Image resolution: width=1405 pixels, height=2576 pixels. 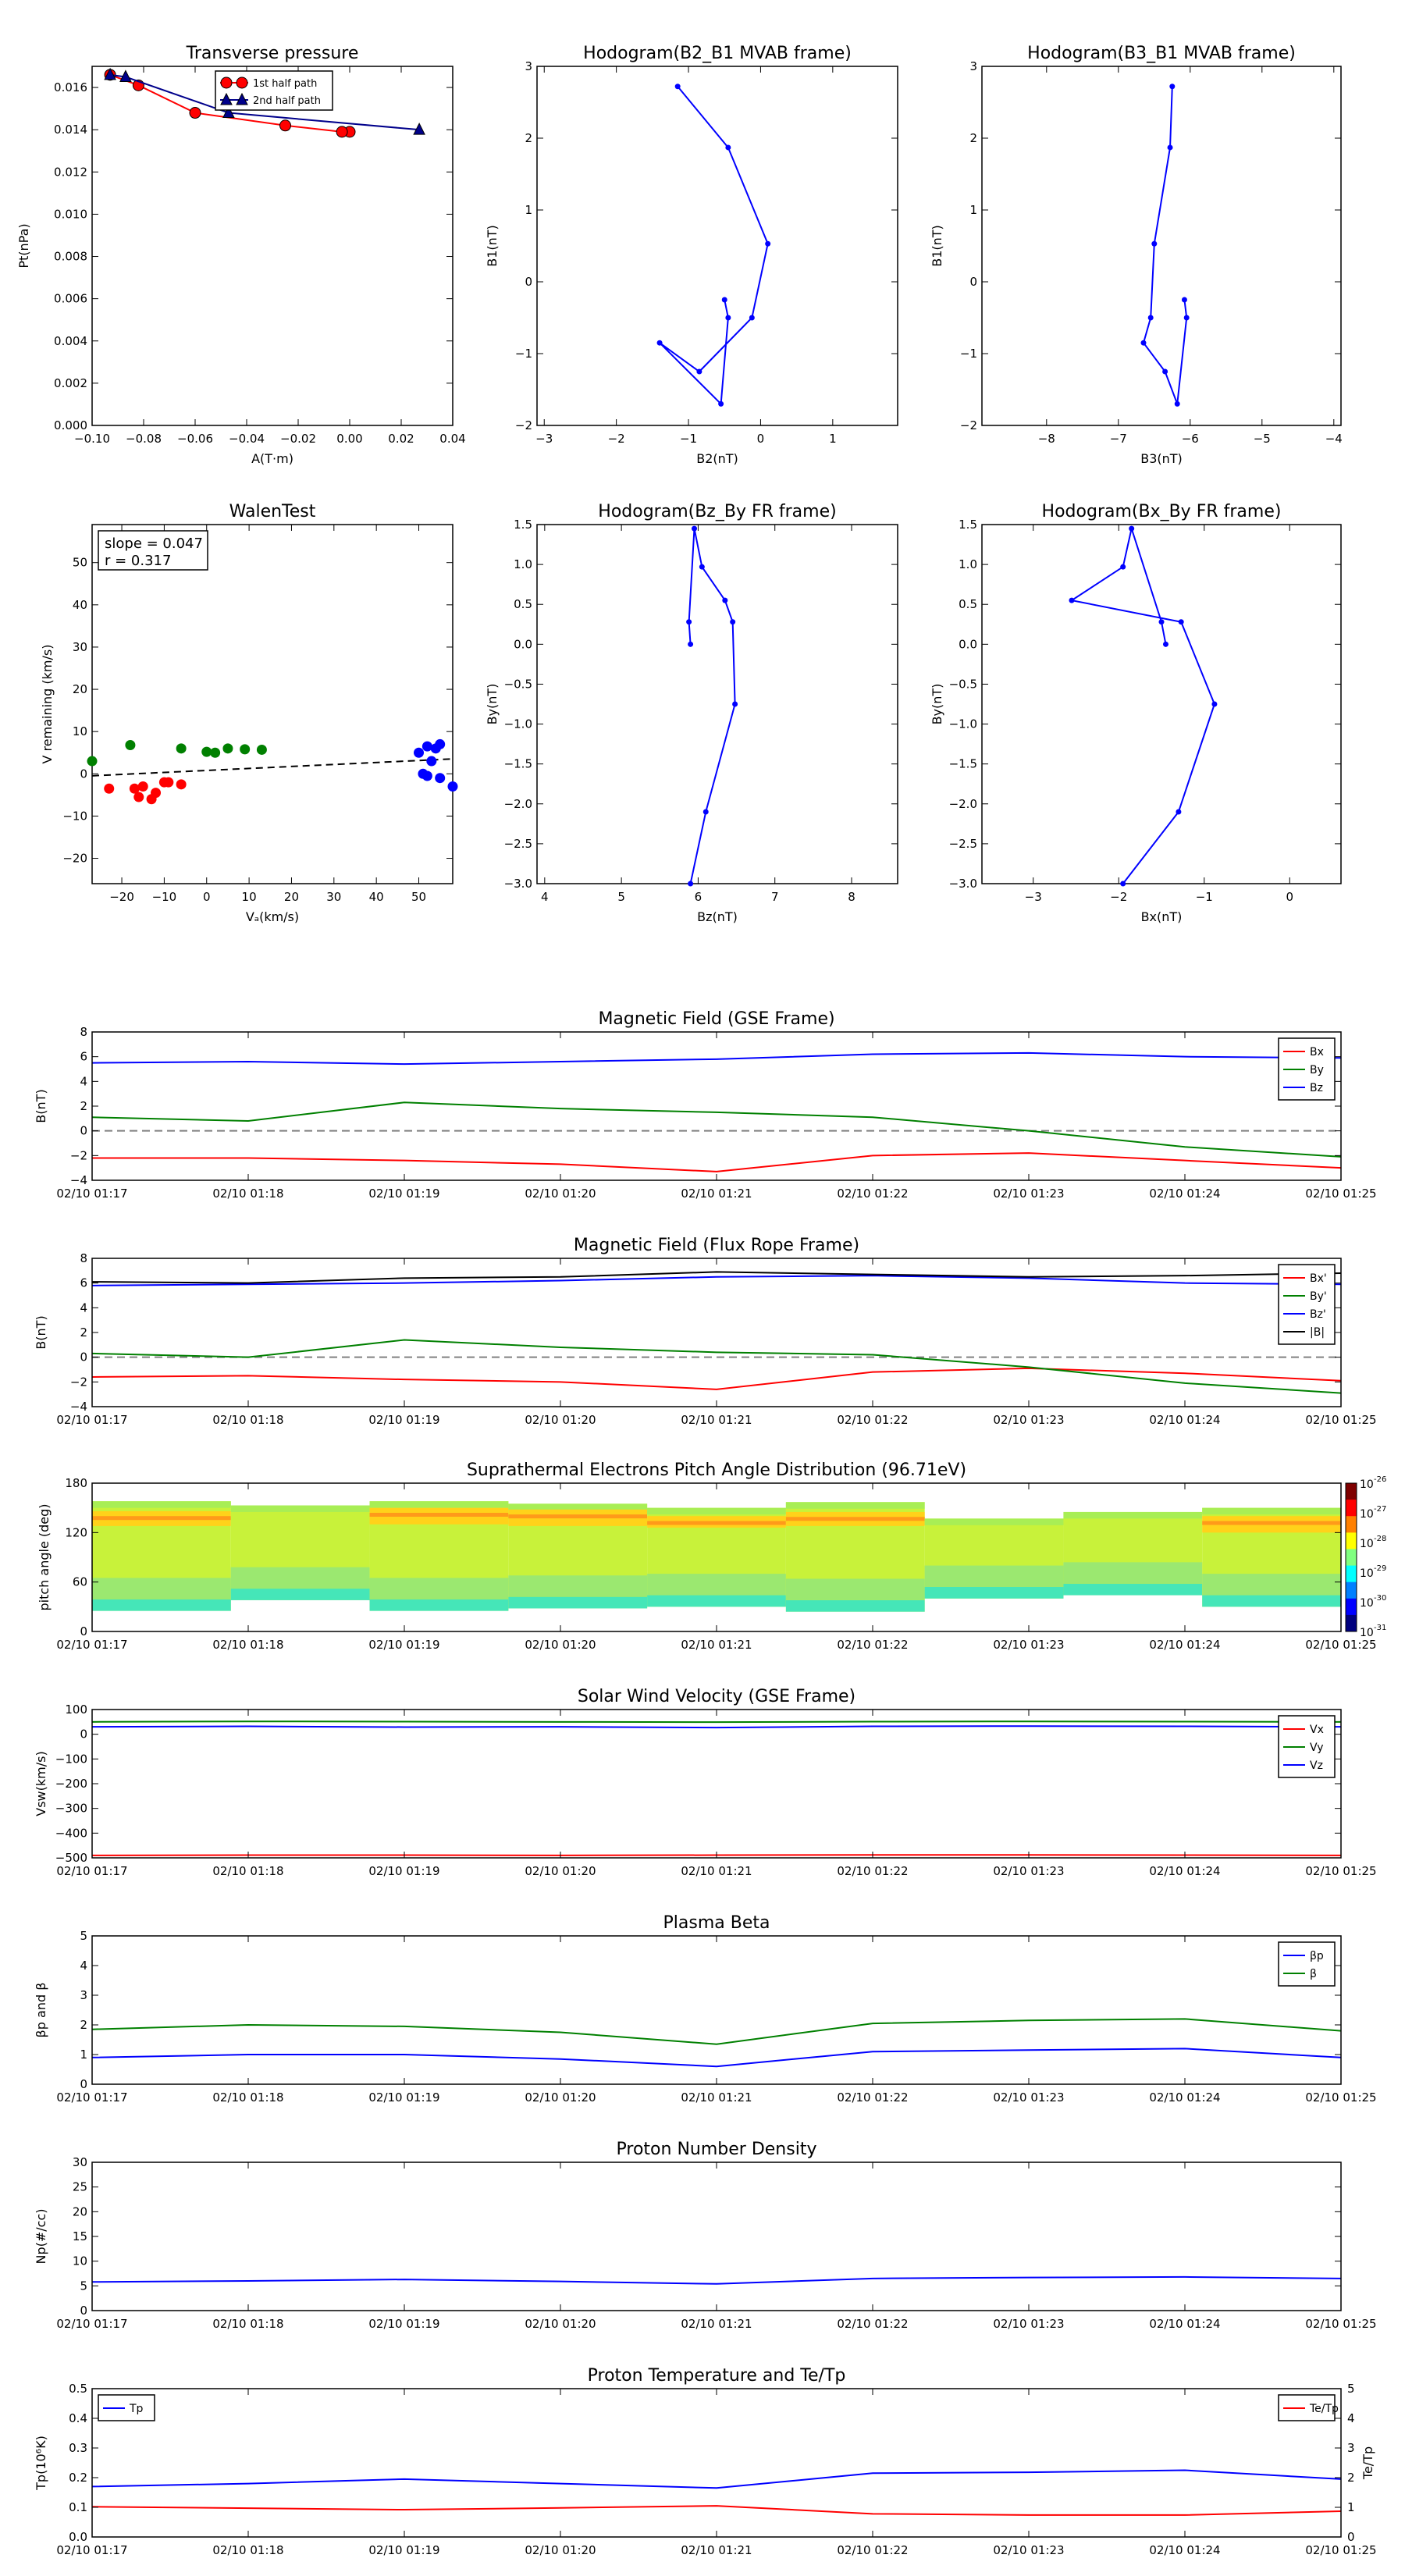 What do you see at coordinates (76, 1710) in the screenshot?
I see `solar-wind-velocity-ytick-label: 100` at bounding box center [76, 1710].